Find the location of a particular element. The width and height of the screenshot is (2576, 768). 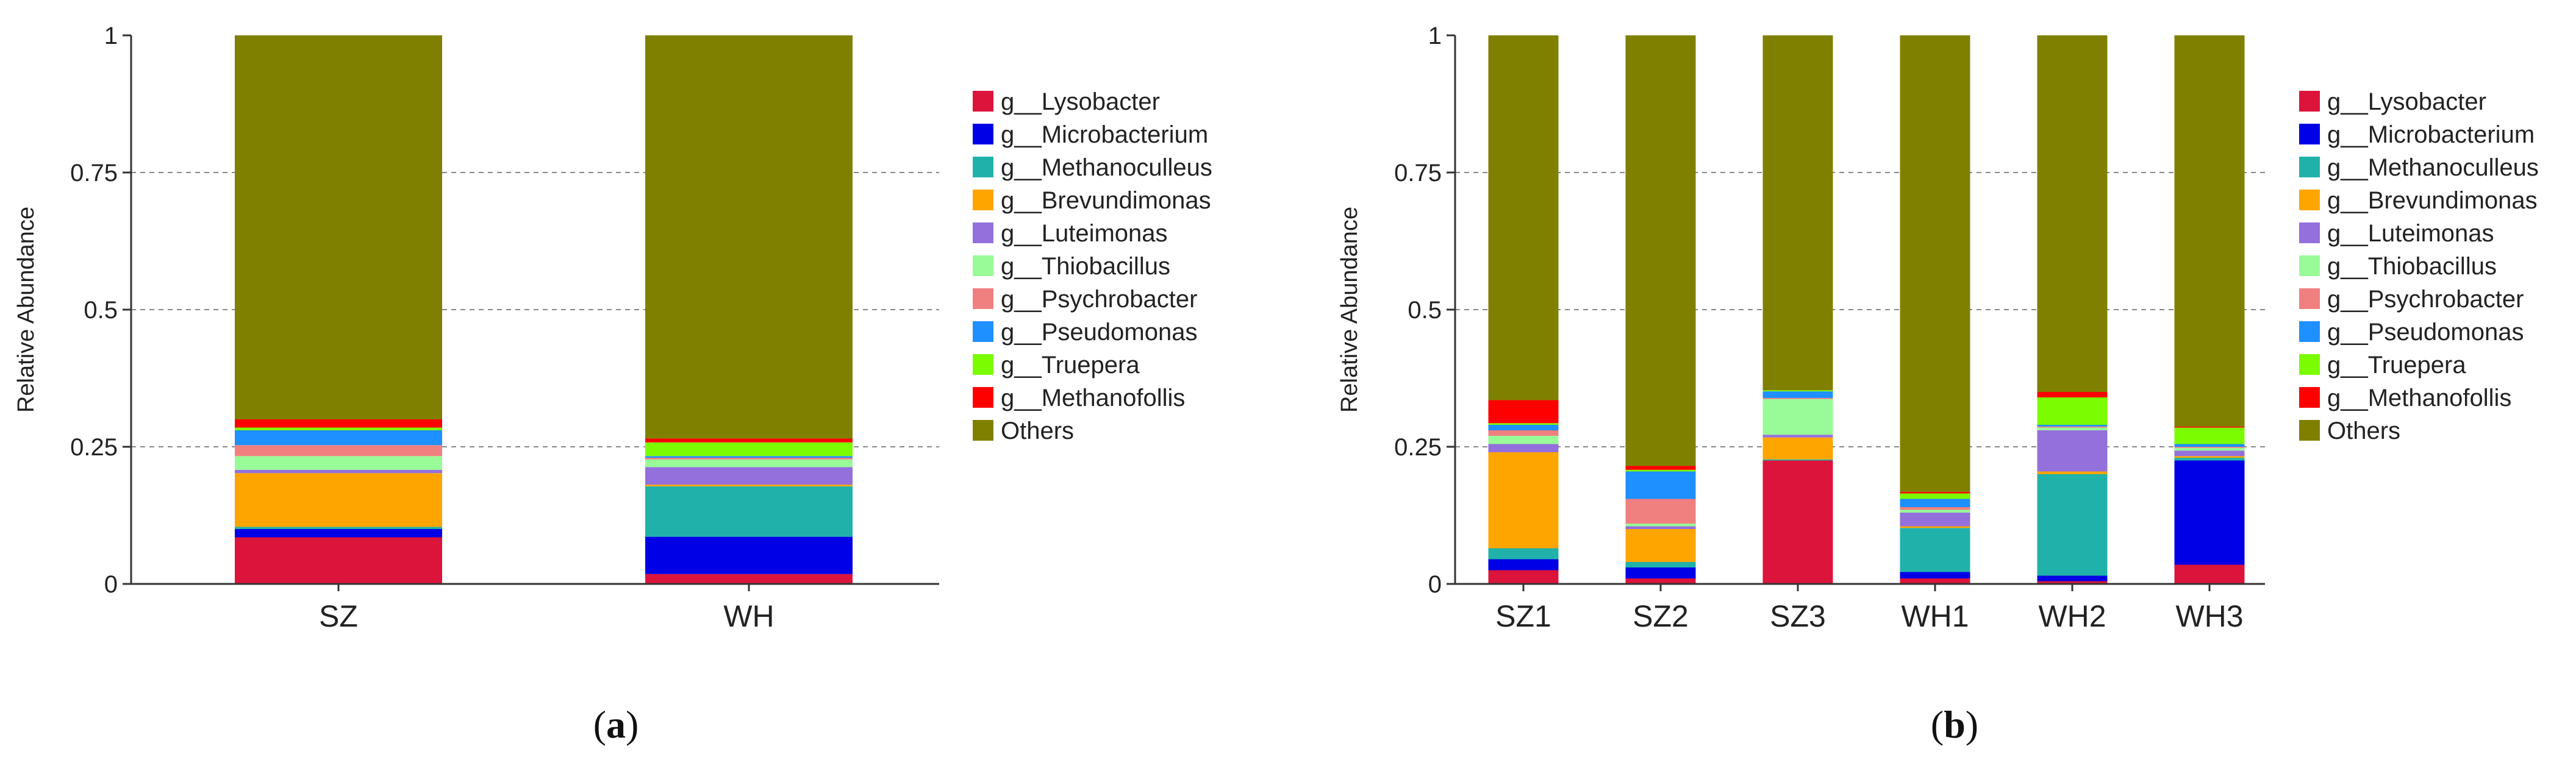

panel-b-legend-label: g__Brevundimonas is located at coordinates (2432, 201).